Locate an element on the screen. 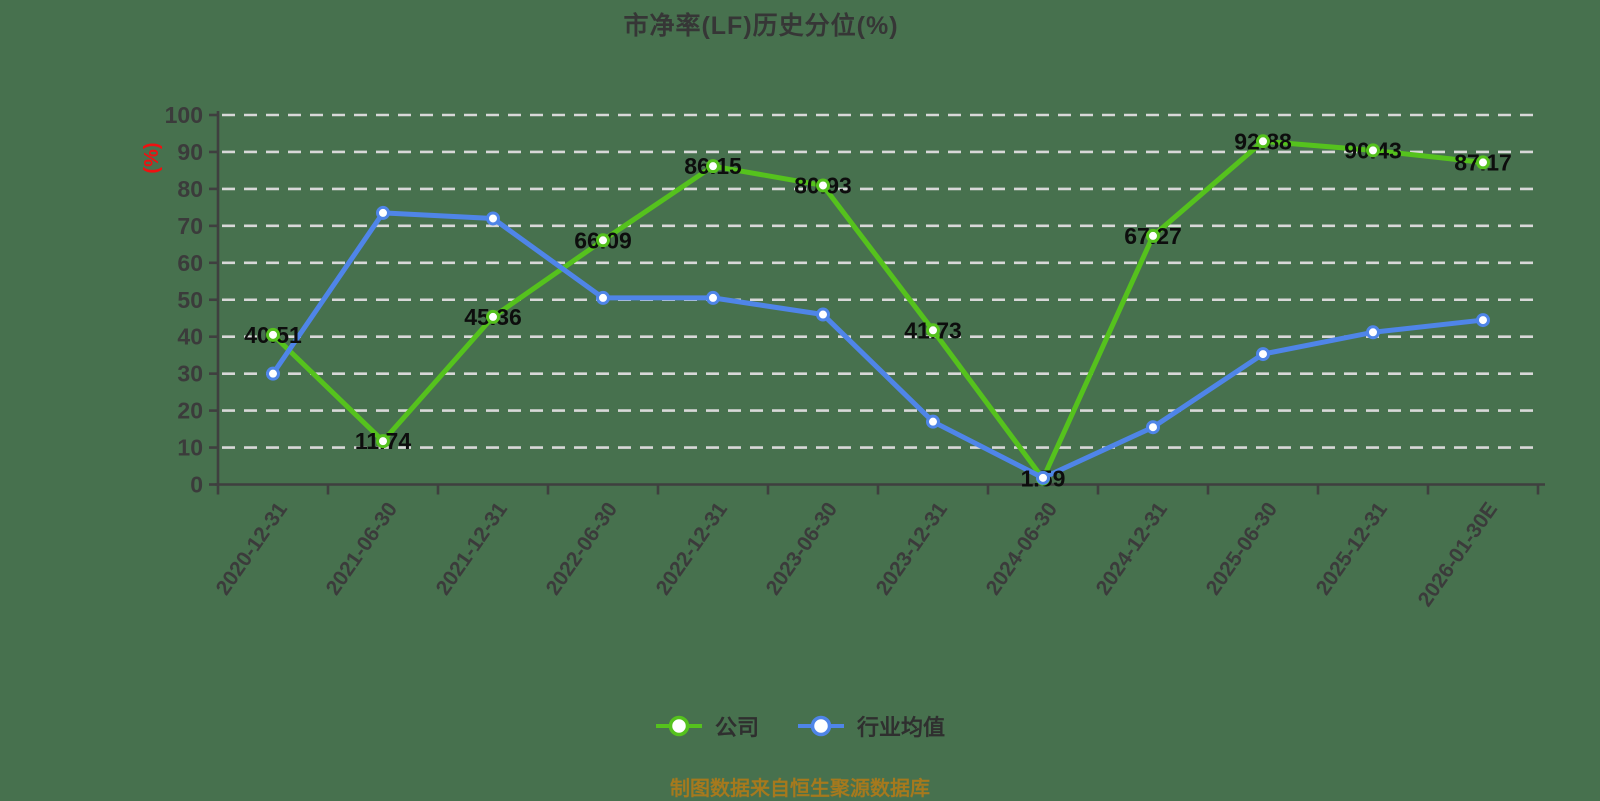  y-tick-label: 10 is located at coordinates (190, 448).